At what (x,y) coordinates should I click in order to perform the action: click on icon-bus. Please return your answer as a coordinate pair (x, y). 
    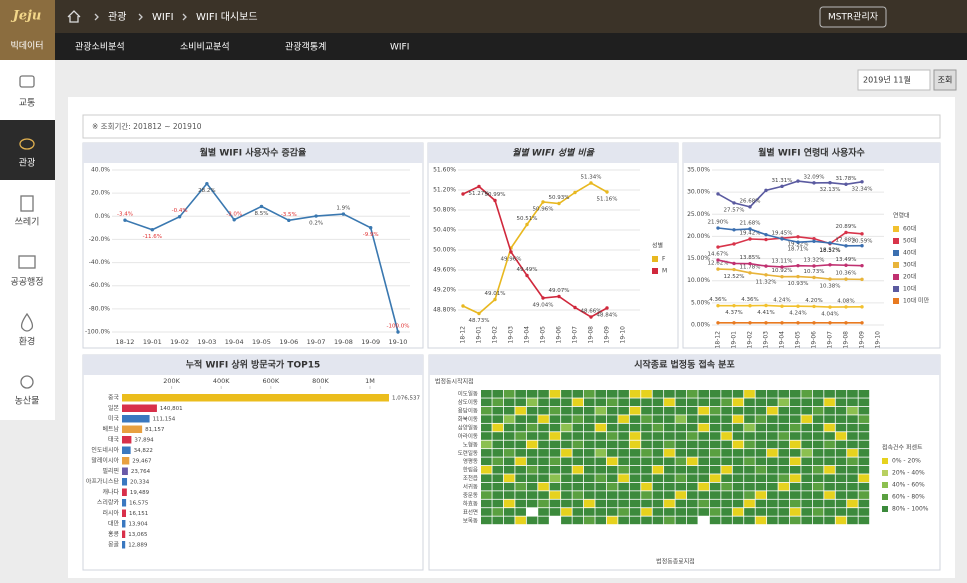
    Looking at the image, I should click on (27, 81).